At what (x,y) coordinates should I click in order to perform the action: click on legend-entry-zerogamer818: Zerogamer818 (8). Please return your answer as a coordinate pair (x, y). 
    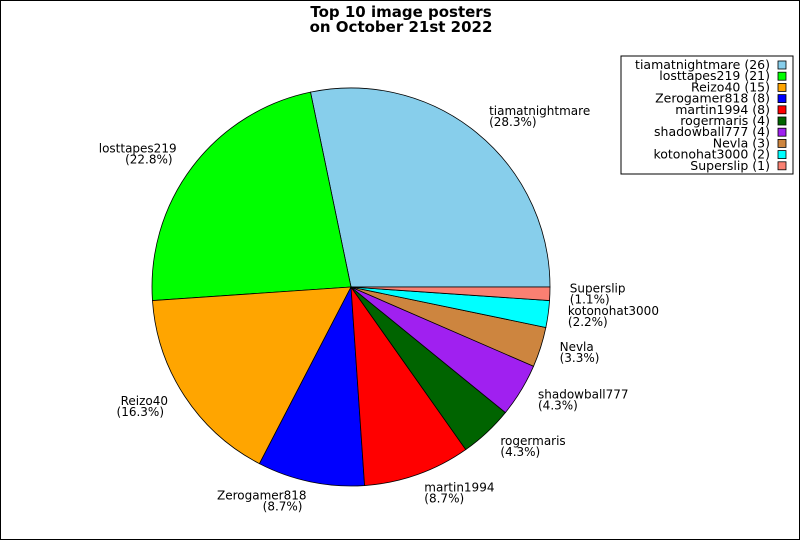
    Looking at the image, I should click on (712, 98).